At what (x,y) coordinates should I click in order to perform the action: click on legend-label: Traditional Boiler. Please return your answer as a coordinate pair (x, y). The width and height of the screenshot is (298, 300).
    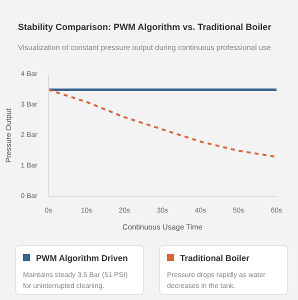
    Looking at the image, I should click on (214, 258).